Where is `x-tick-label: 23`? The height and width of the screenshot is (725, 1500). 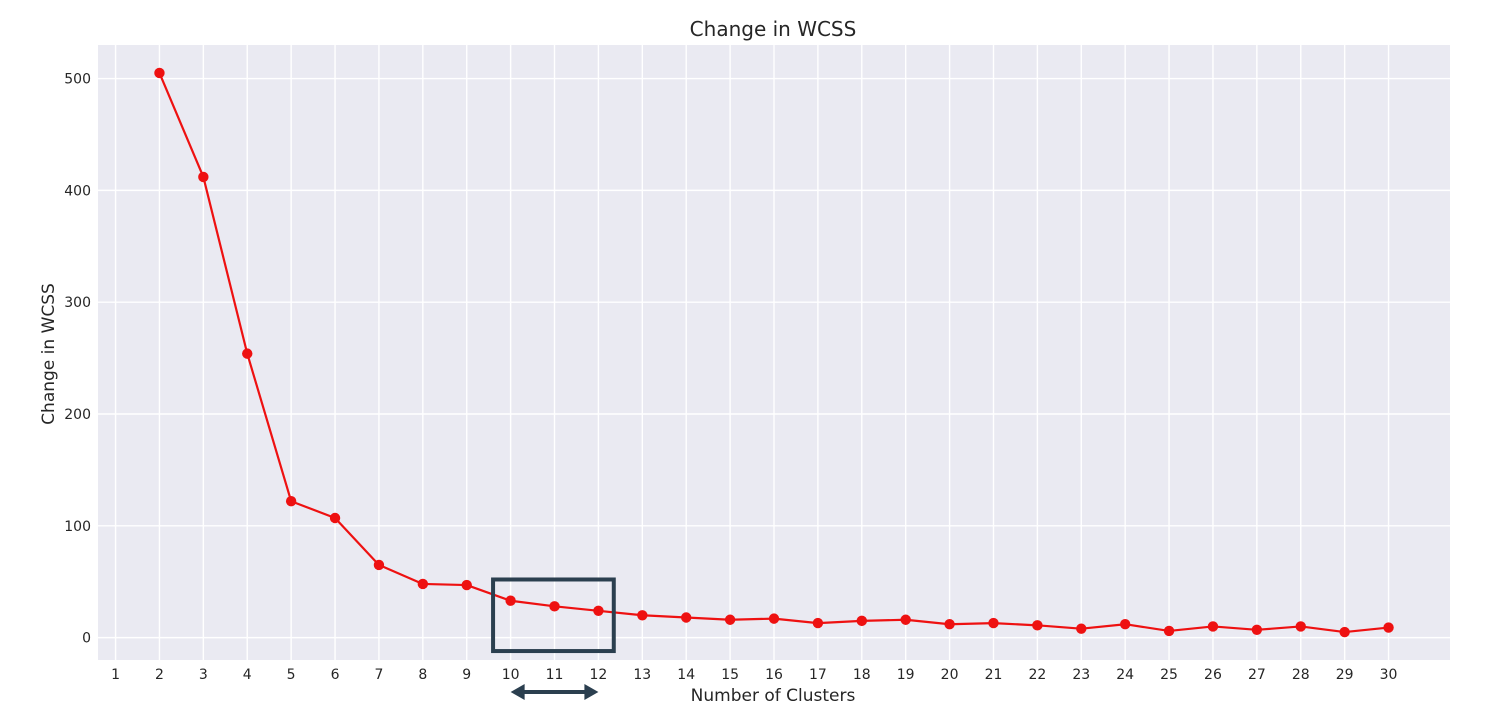
x-tick-label: 23 is located at coordinates (1081, 675).